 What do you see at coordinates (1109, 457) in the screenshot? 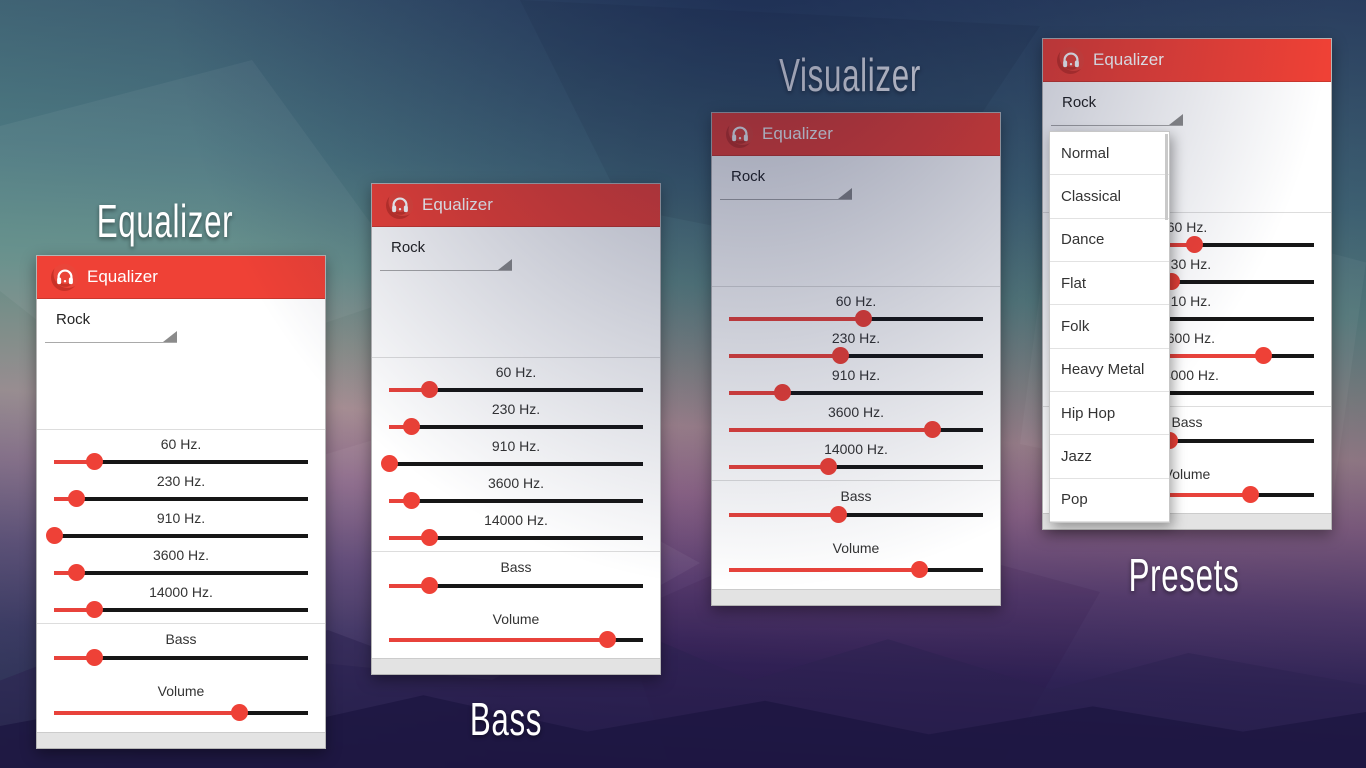
I see `preset-option: Jazz` at bounding box center [1109, 457].